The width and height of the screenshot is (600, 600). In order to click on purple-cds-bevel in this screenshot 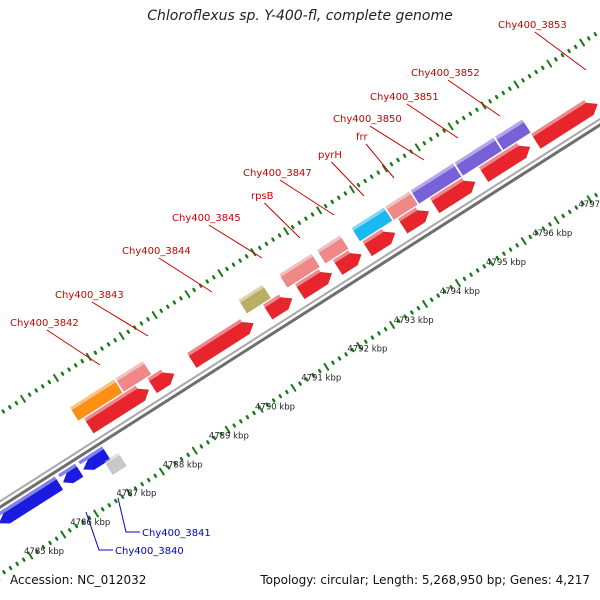, I will do `click(432, 178)`.